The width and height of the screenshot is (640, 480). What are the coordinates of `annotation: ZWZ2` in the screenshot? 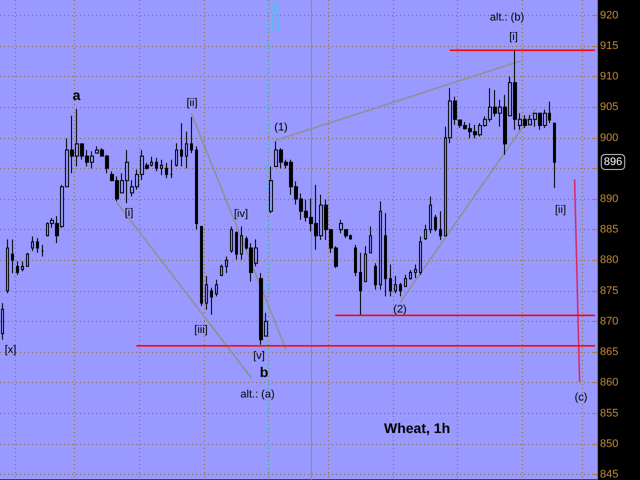 It's located at (274, 17).